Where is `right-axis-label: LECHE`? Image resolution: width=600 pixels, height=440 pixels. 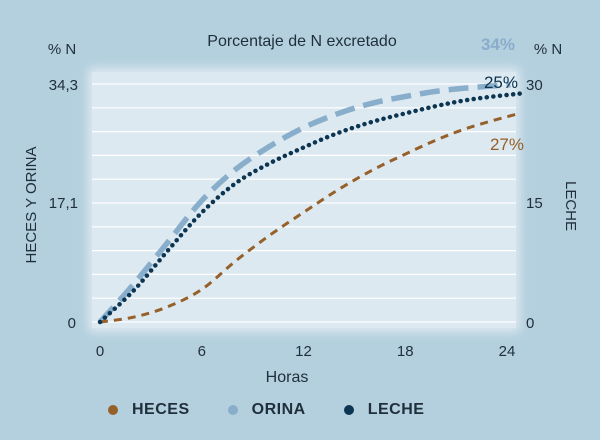
right-axis-label: LECHE is located at coordinates (570, 206).